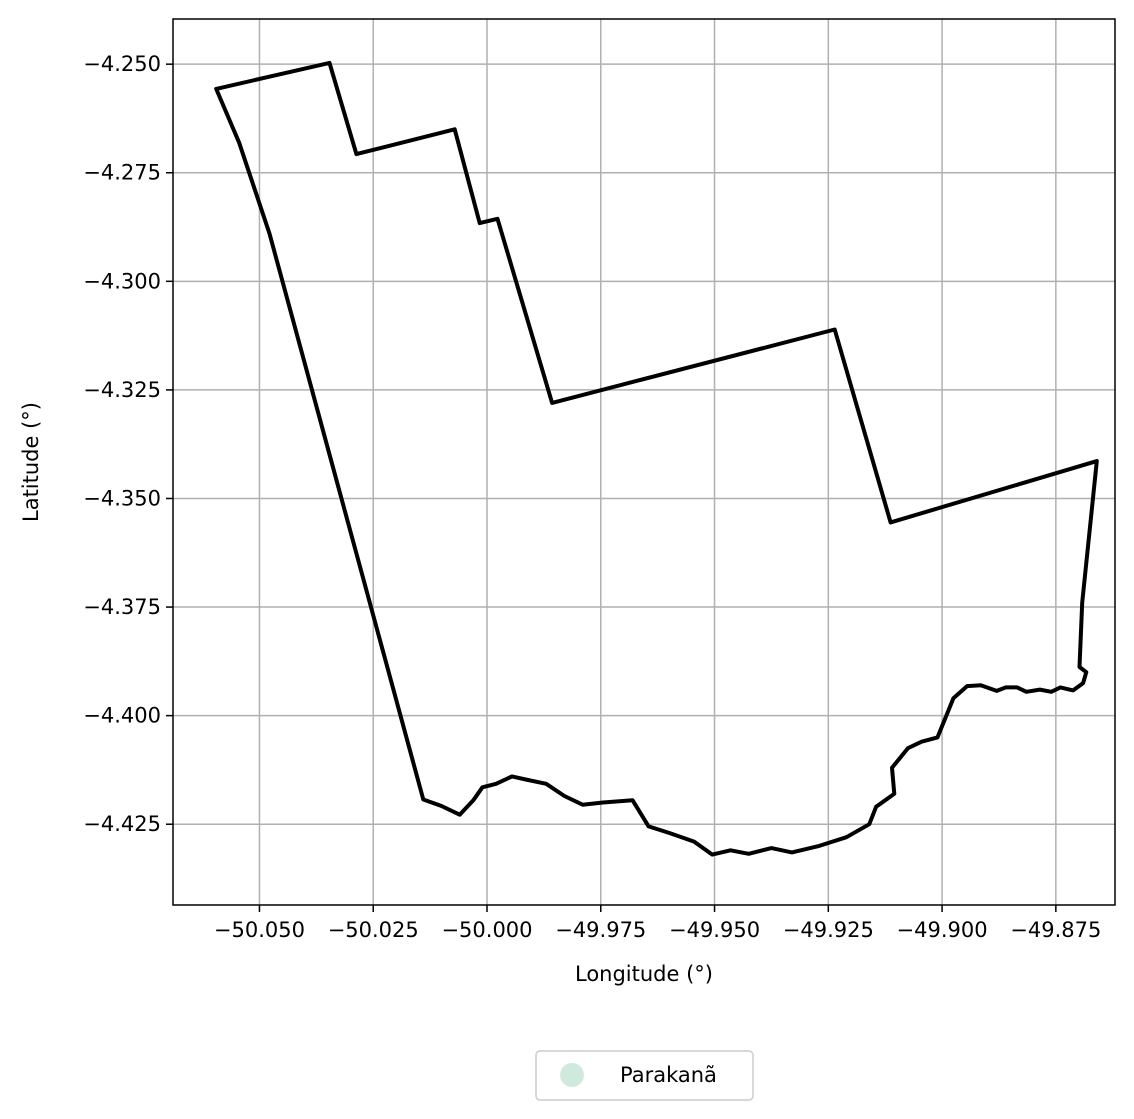  Describe the element at coordinates (259, 930) in the screenshot. I see `x-tick-label: −50.050` at that location.